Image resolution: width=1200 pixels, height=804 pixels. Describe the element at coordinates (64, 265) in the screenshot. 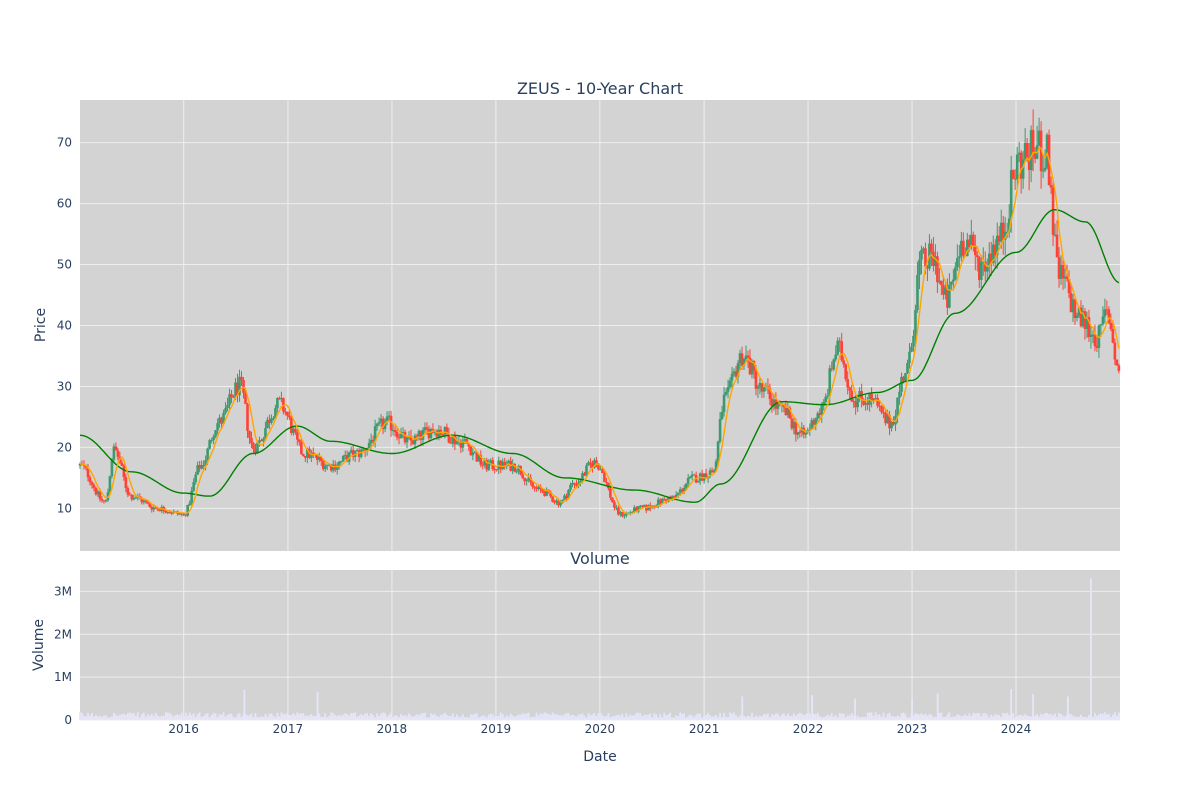

I see `price-tick-label: 50` at that location.